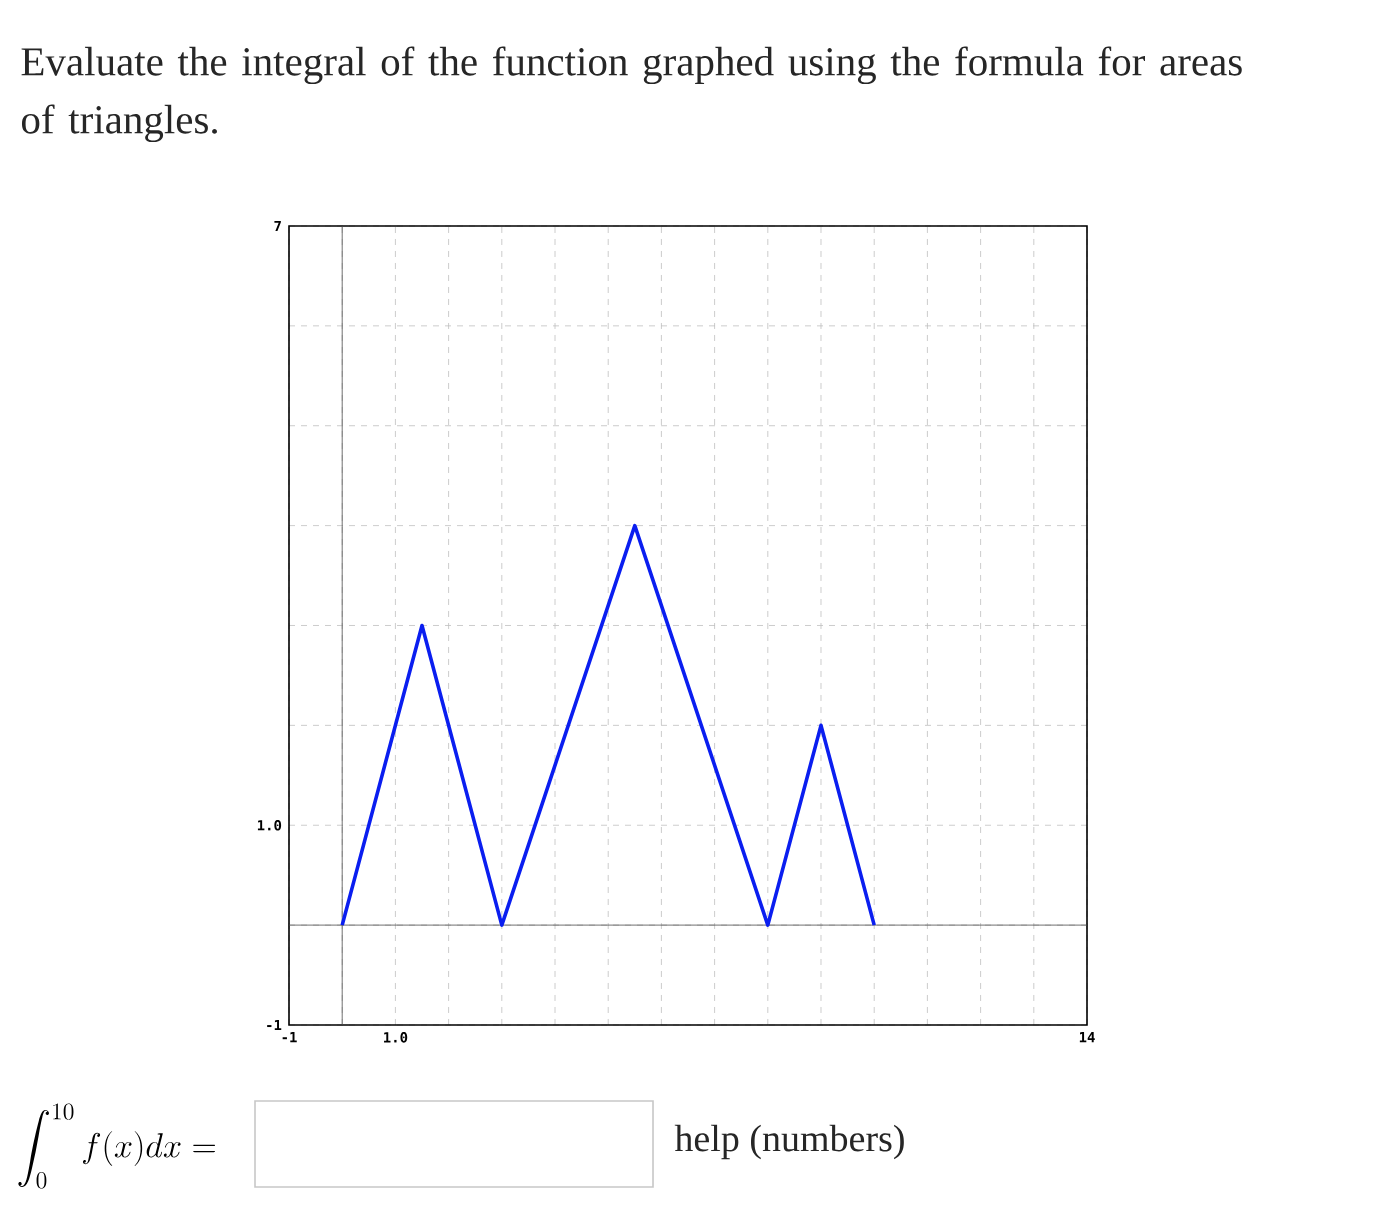  What do you see at coordinates (269, 825) in the screenshot?
I see `y-tick-label: 1.0` at bounding box center [269, 825].